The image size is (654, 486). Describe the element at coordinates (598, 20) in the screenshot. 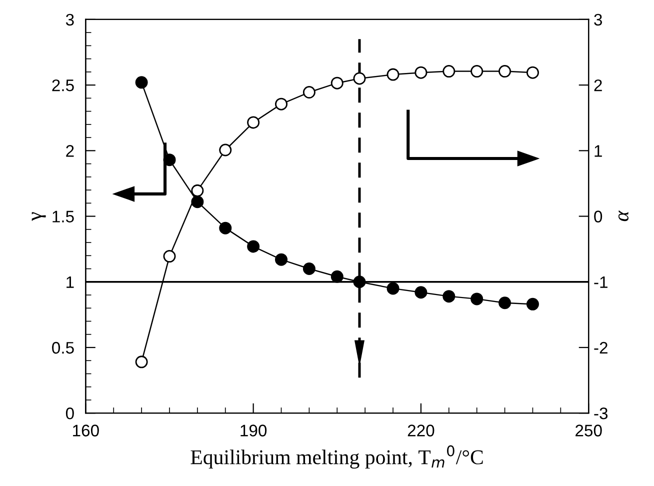

I see `y2-tick-label: 3` at that location.